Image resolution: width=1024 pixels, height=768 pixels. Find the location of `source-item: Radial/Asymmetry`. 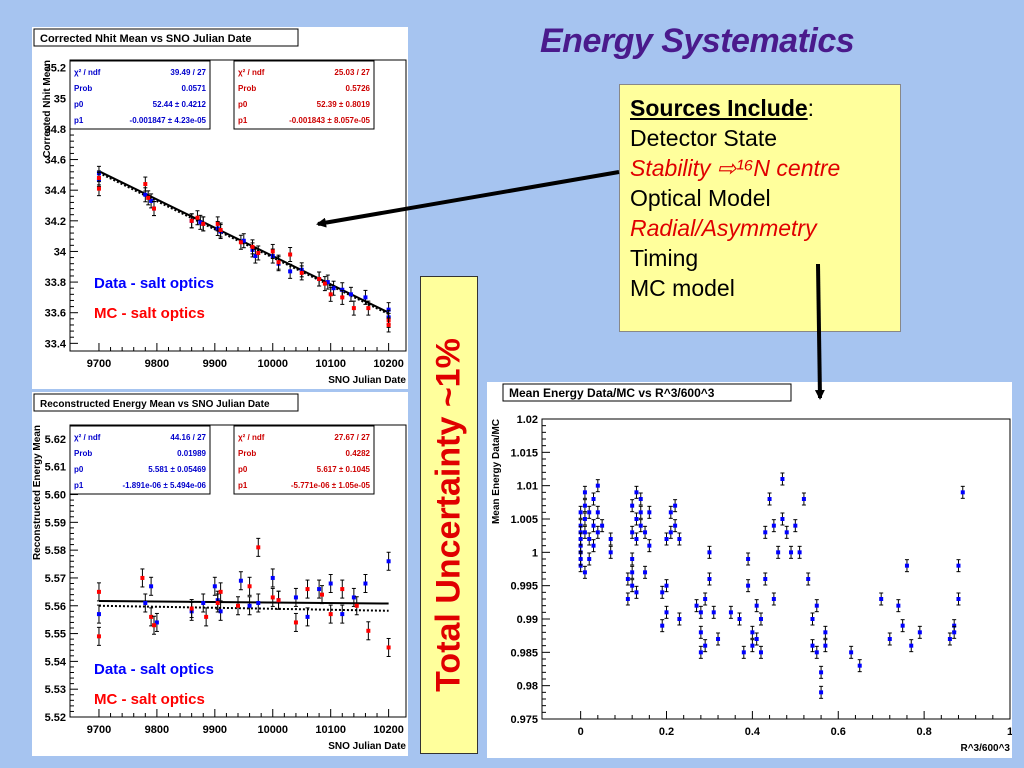

source-item: Radial/Asymmetry is located at coordinates (723, 228).